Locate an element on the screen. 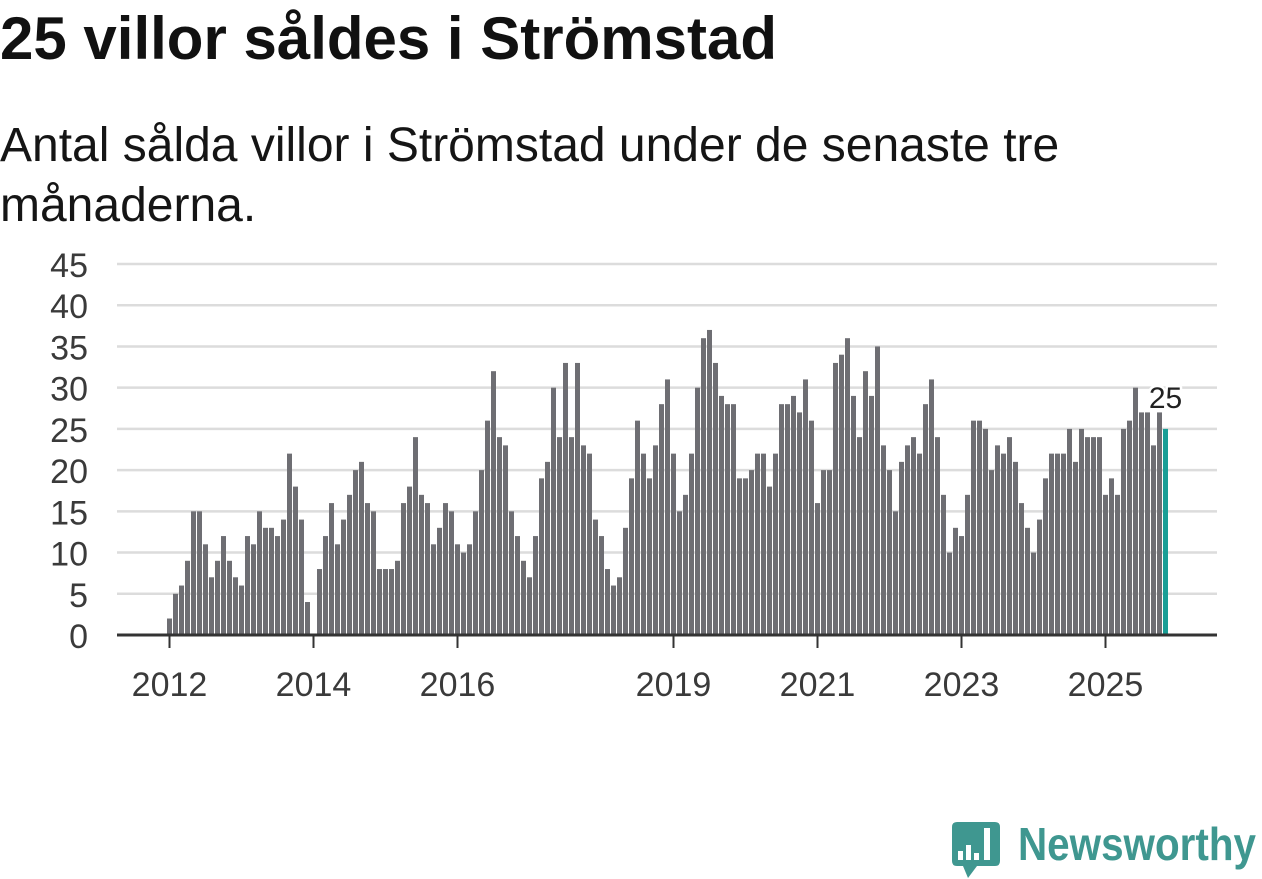 This screenshot has width=1262, height=879. annotations: 25 is located at coordinates (1165, 398).